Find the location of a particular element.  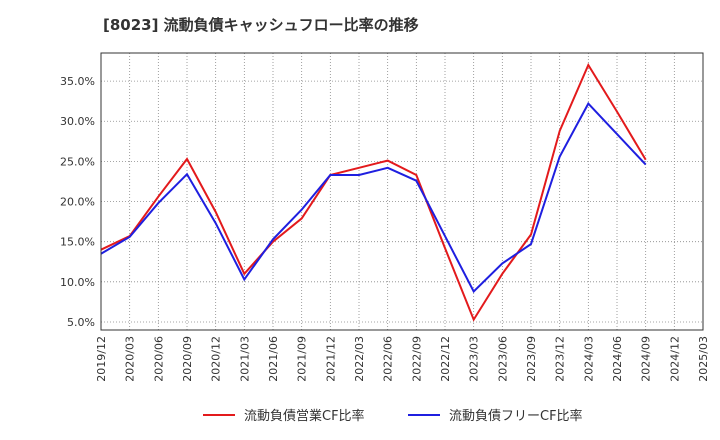

x-tick-label: 2019/12 is located at coordinates (101, 359).